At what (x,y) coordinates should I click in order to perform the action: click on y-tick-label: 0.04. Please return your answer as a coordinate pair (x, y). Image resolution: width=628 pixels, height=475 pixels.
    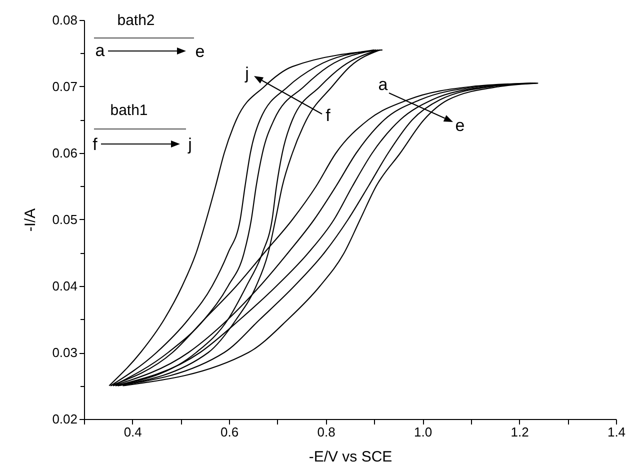
    Looking at the image, I should click on (65, 286).